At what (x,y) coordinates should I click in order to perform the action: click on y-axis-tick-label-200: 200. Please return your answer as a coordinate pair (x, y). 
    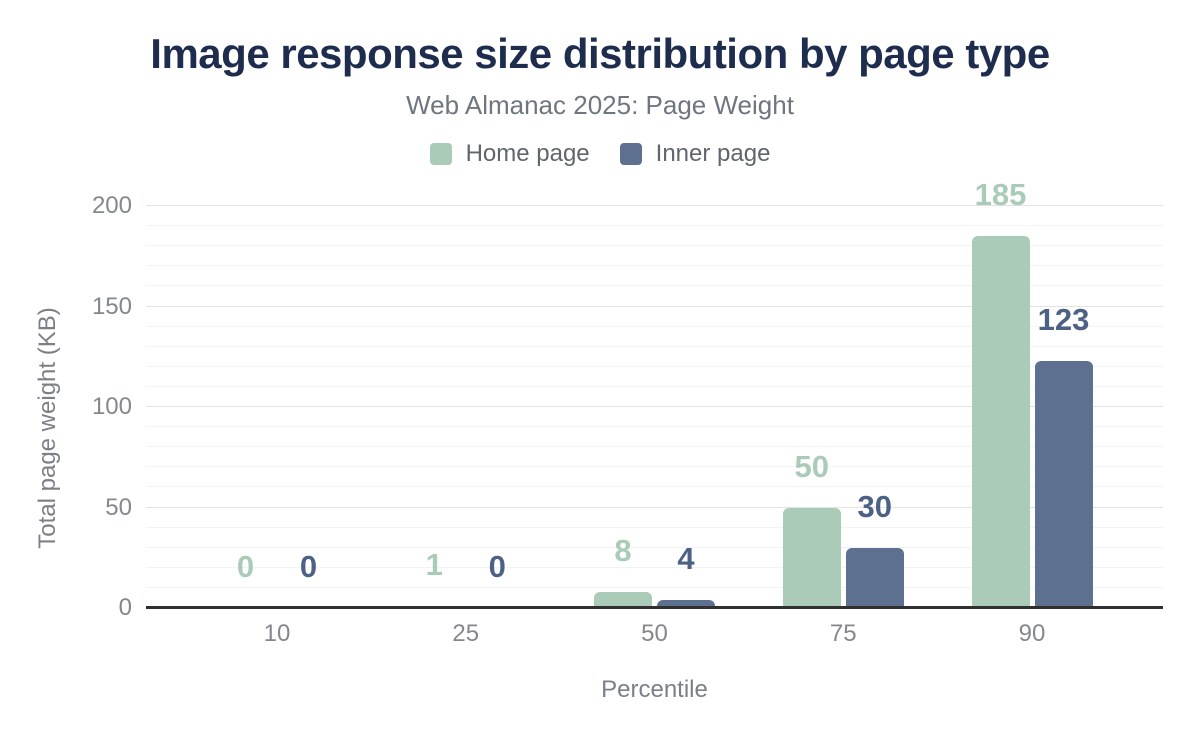
    Looking at the image, I should click on (111, 205).